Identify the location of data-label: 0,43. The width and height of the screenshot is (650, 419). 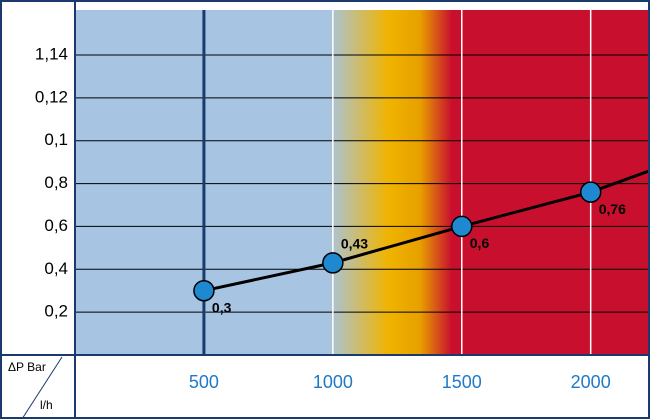
(354, 244).